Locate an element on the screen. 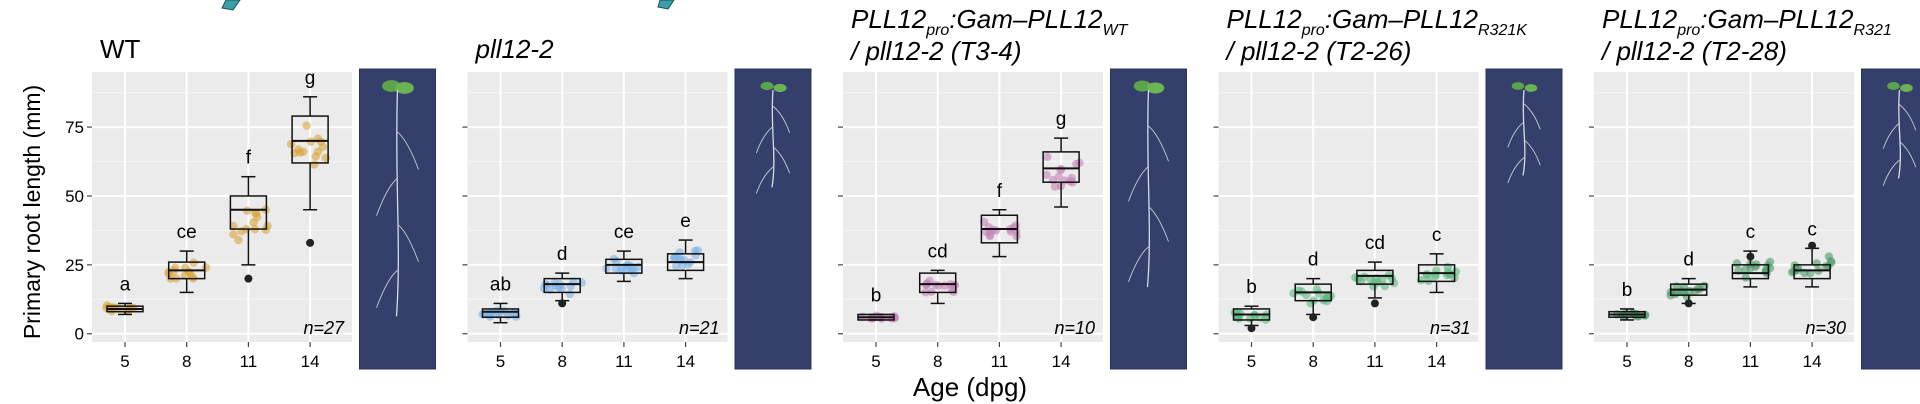 This screenshot has width=1920, height=404. title-segment: pll12-2 is located at coordinates (515, 49).